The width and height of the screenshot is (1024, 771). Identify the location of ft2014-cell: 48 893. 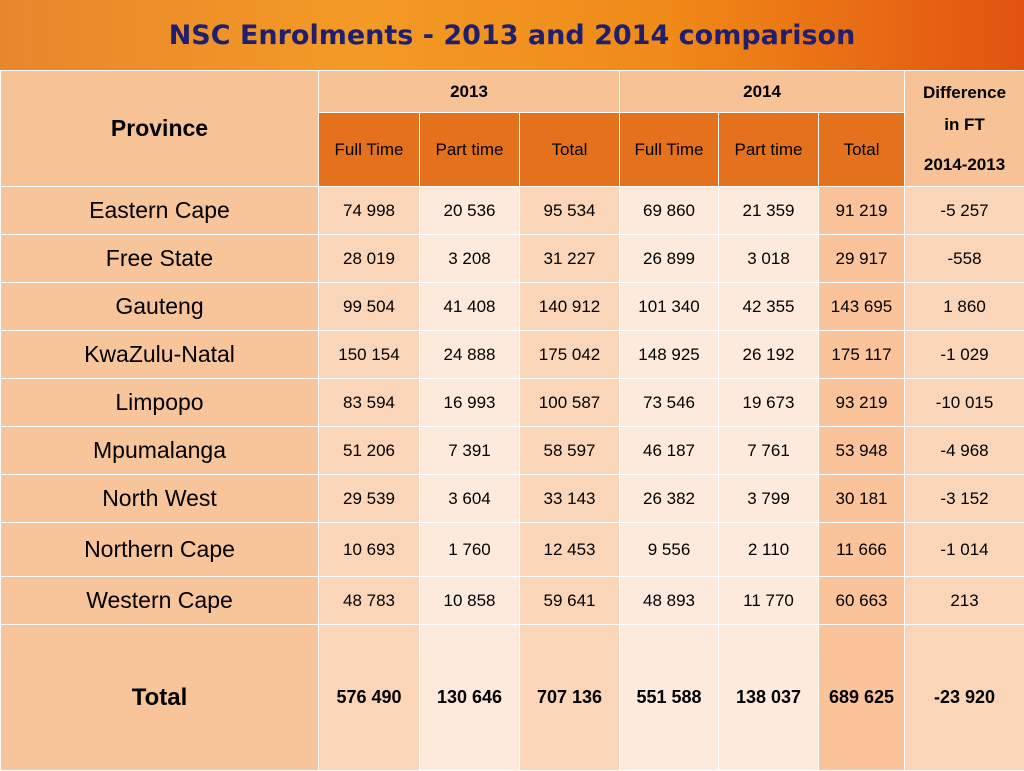
(669, 601).